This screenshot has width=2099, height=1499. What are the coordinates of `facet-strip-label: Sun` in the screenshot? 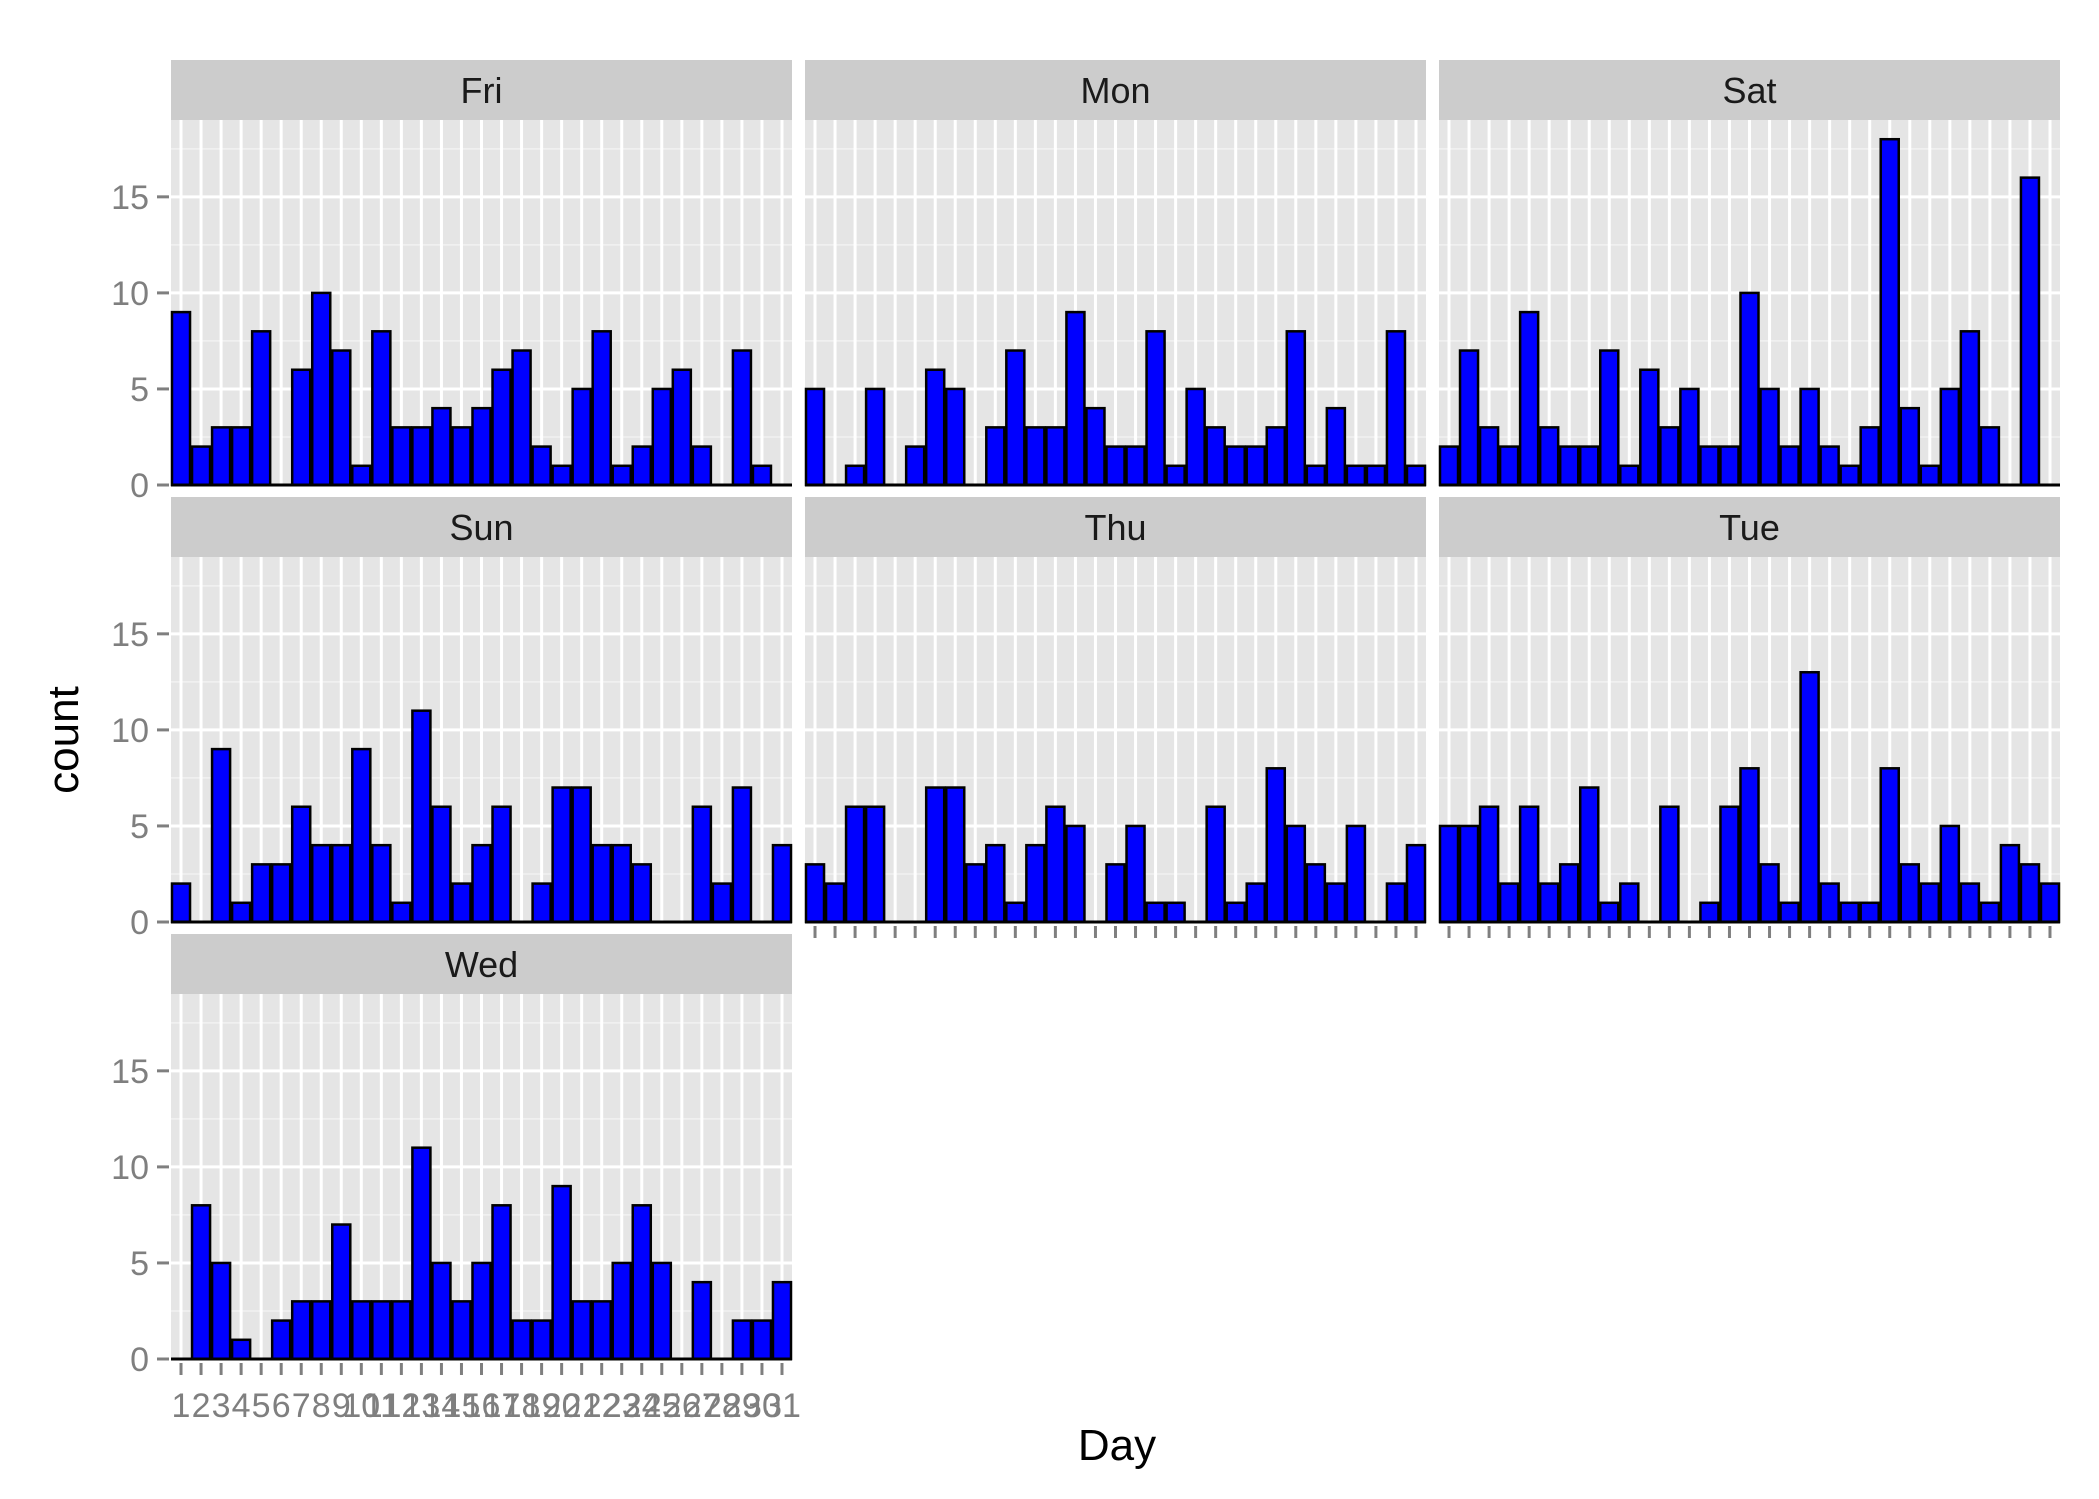 It's located at (481, 527).